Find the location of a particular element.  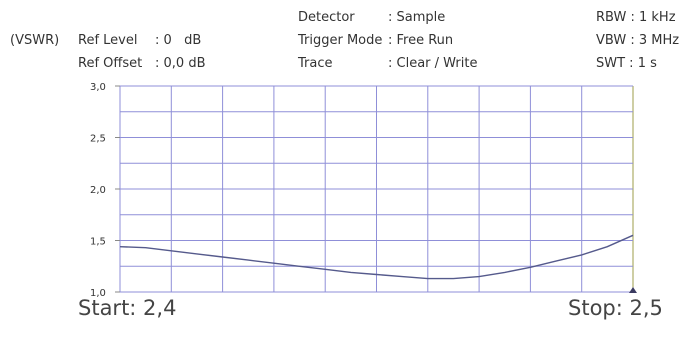

unit-label: (VSWR) is located at coordinates (35, 40).